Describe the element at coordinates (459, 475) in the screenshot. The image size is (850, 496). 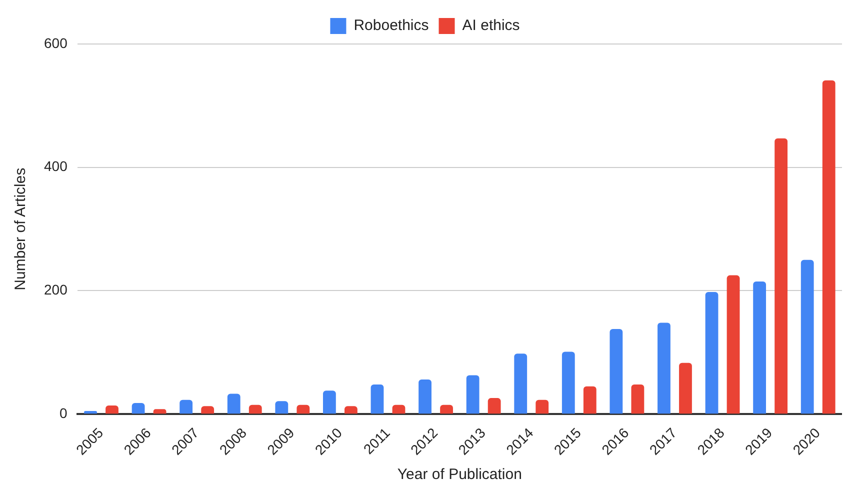
I see `x-axis-title: Year of Publication` at that location.